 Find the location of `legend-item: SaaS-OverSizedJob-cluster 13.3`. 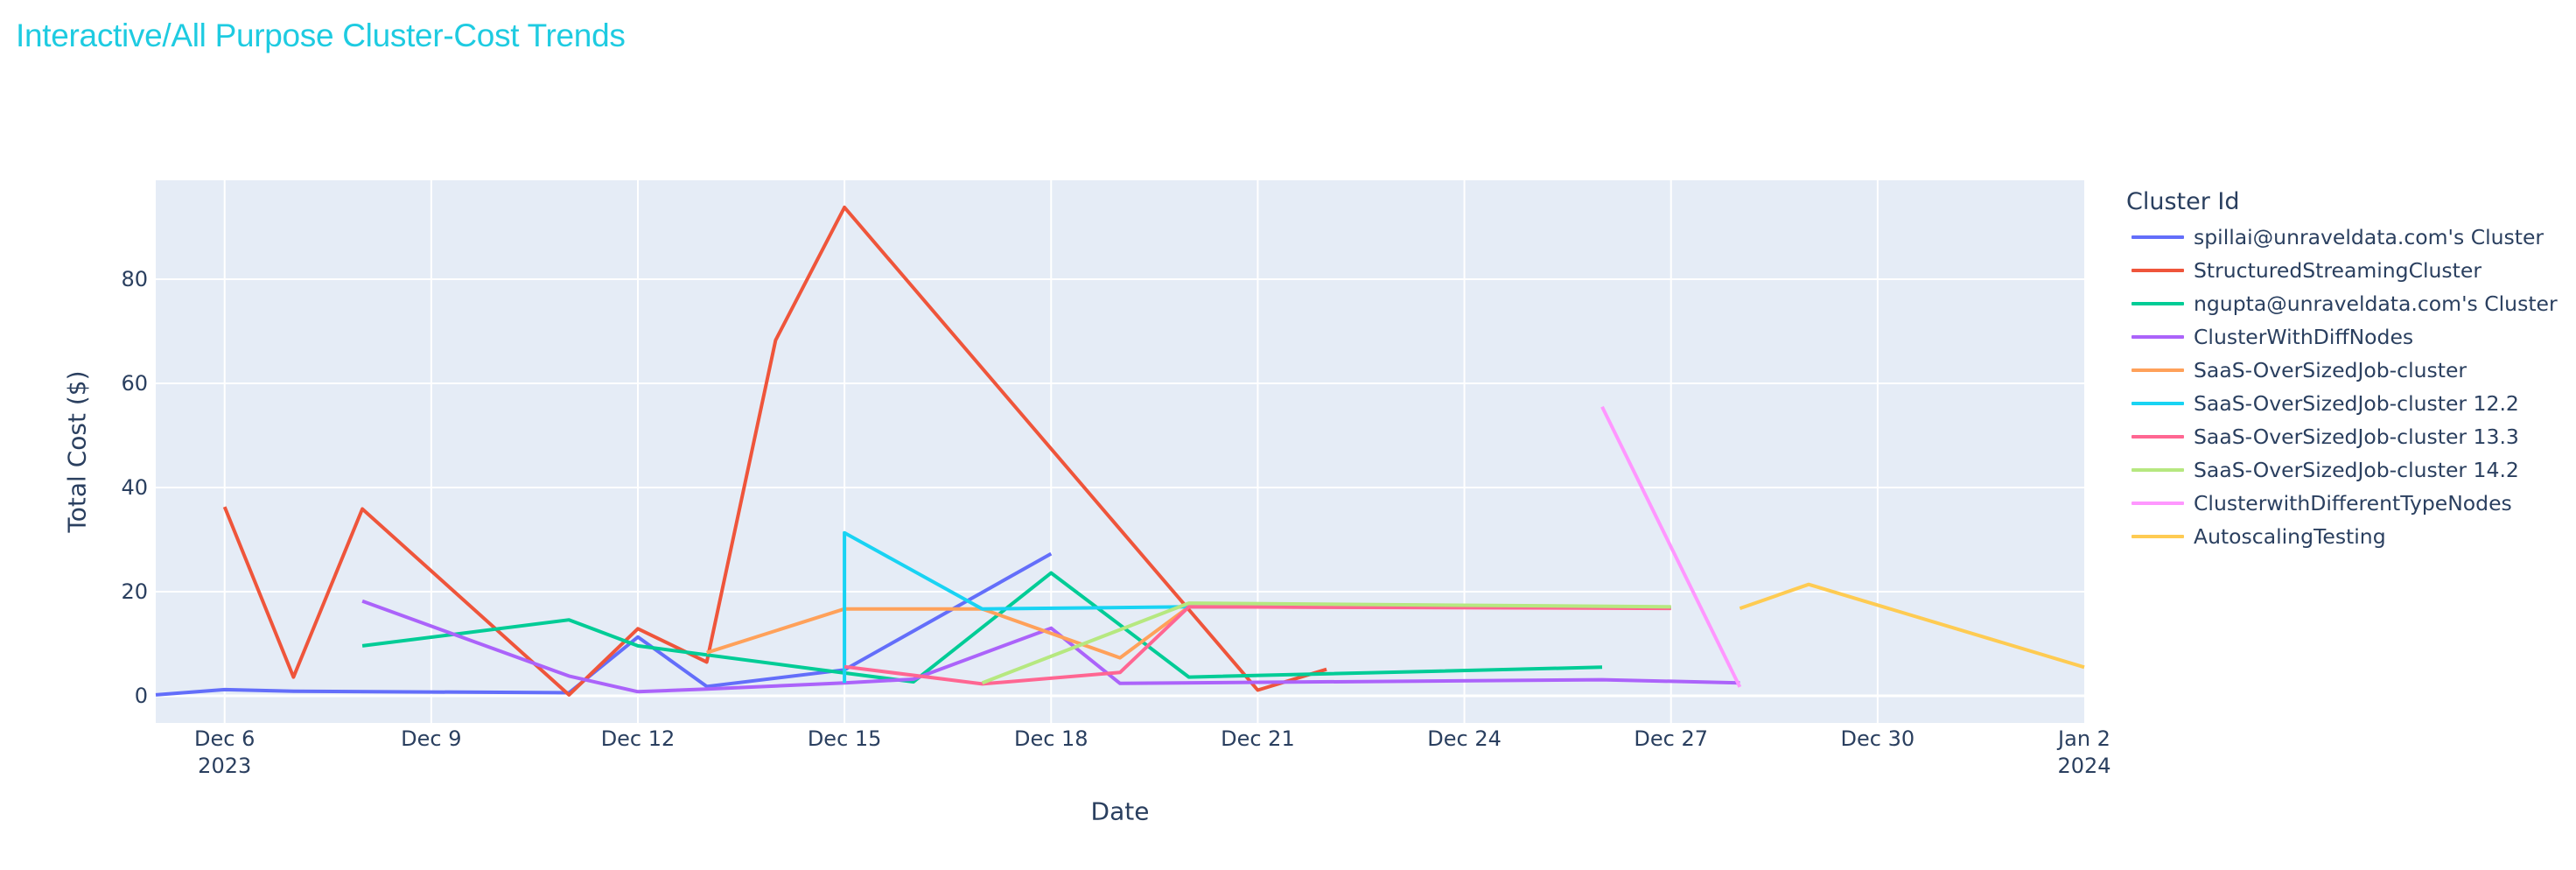

legend-item: SaaS-OverSizedJob-cluster 13.3 is located at coordinates (2342, 436).